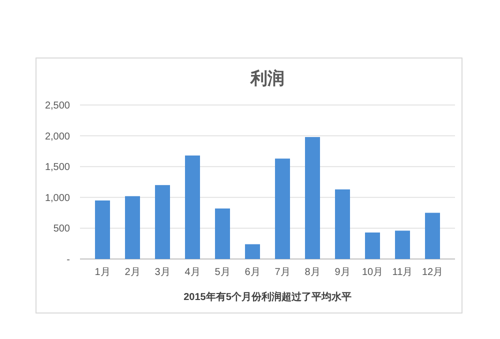  What do you see at coordinates (57, 168) in the screenshot?
I see `y-tick-label: 1,500` at bounding box center [57, 168].